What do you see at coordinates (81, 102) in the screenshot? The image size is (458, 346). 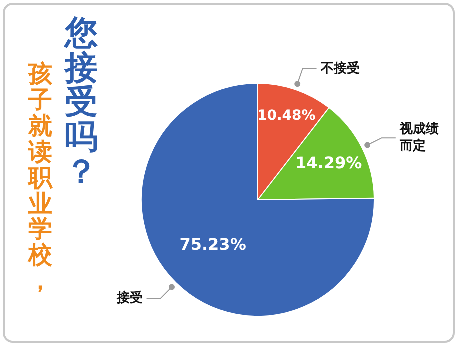 I see `text: 您接受吗？` at bounding box center [81, 102].